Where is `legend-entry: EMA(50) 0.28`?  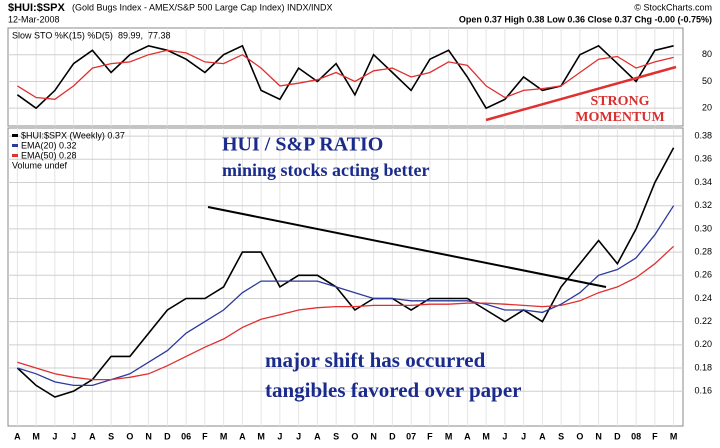
legend-entry: EMA(50) 0.28 is located at coordinates (49, 155).